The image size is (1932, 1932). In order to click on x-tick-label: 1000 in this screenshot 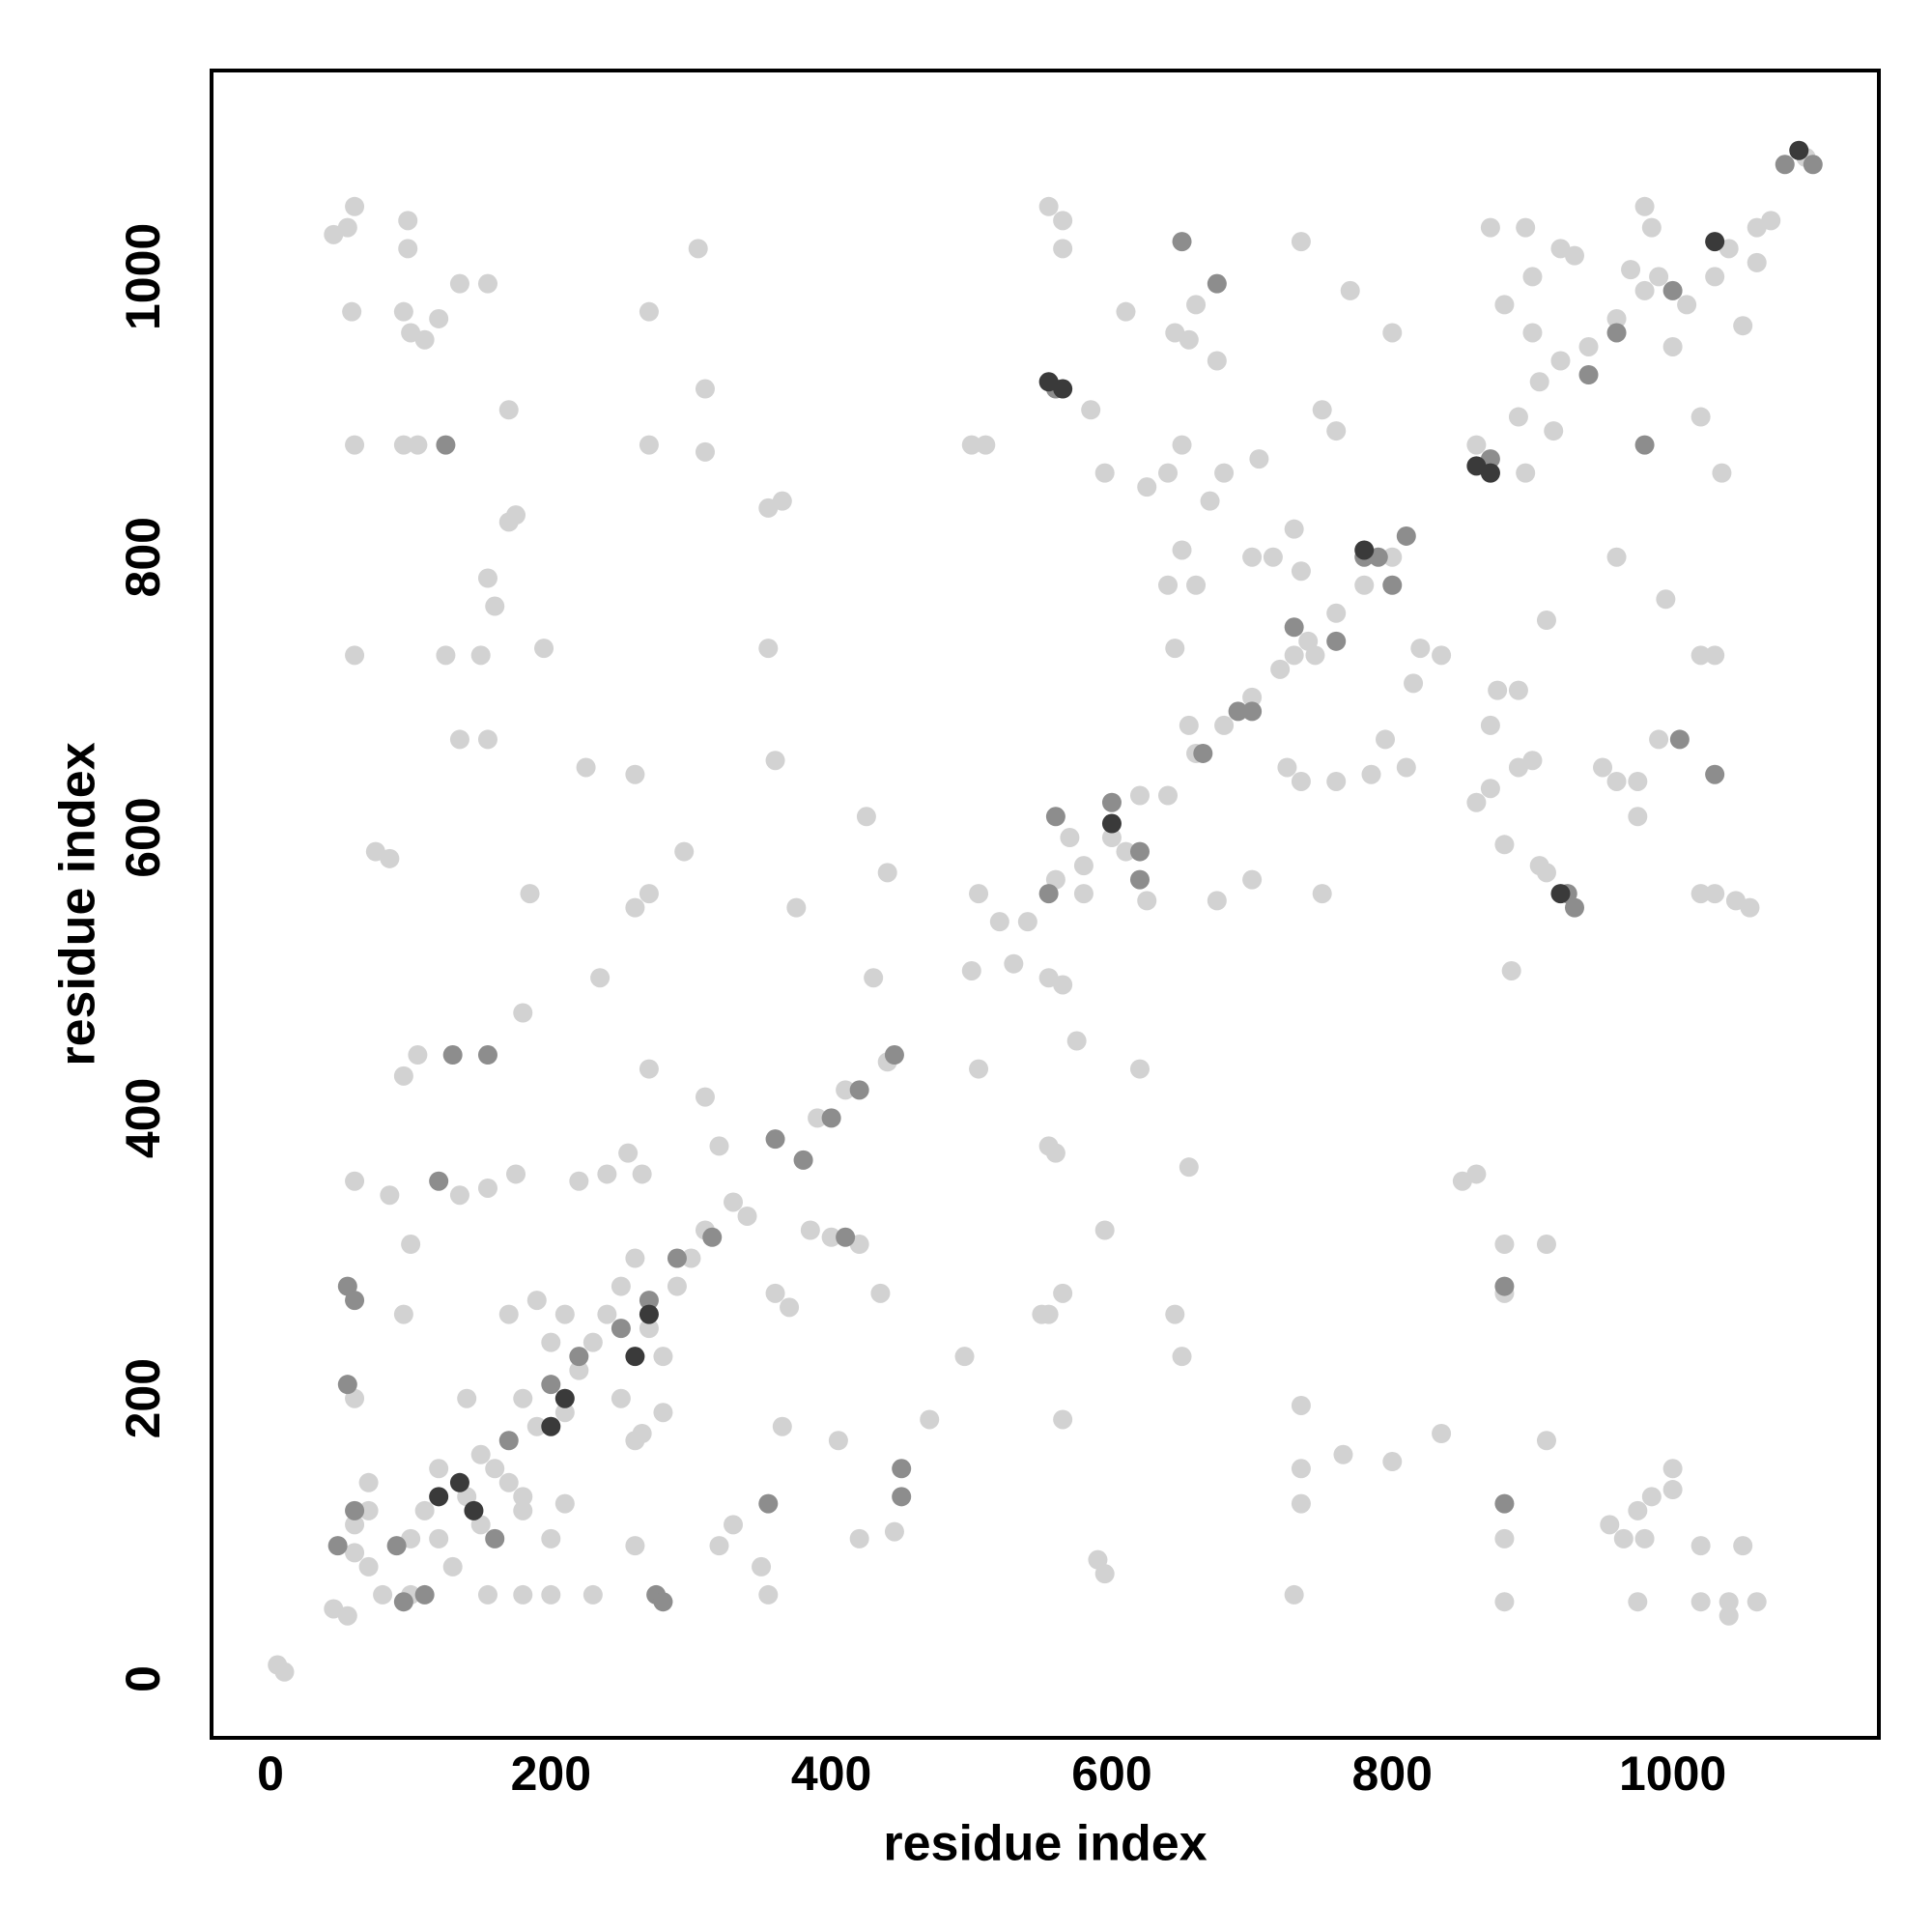, I will do `click(1672, 1774)`.